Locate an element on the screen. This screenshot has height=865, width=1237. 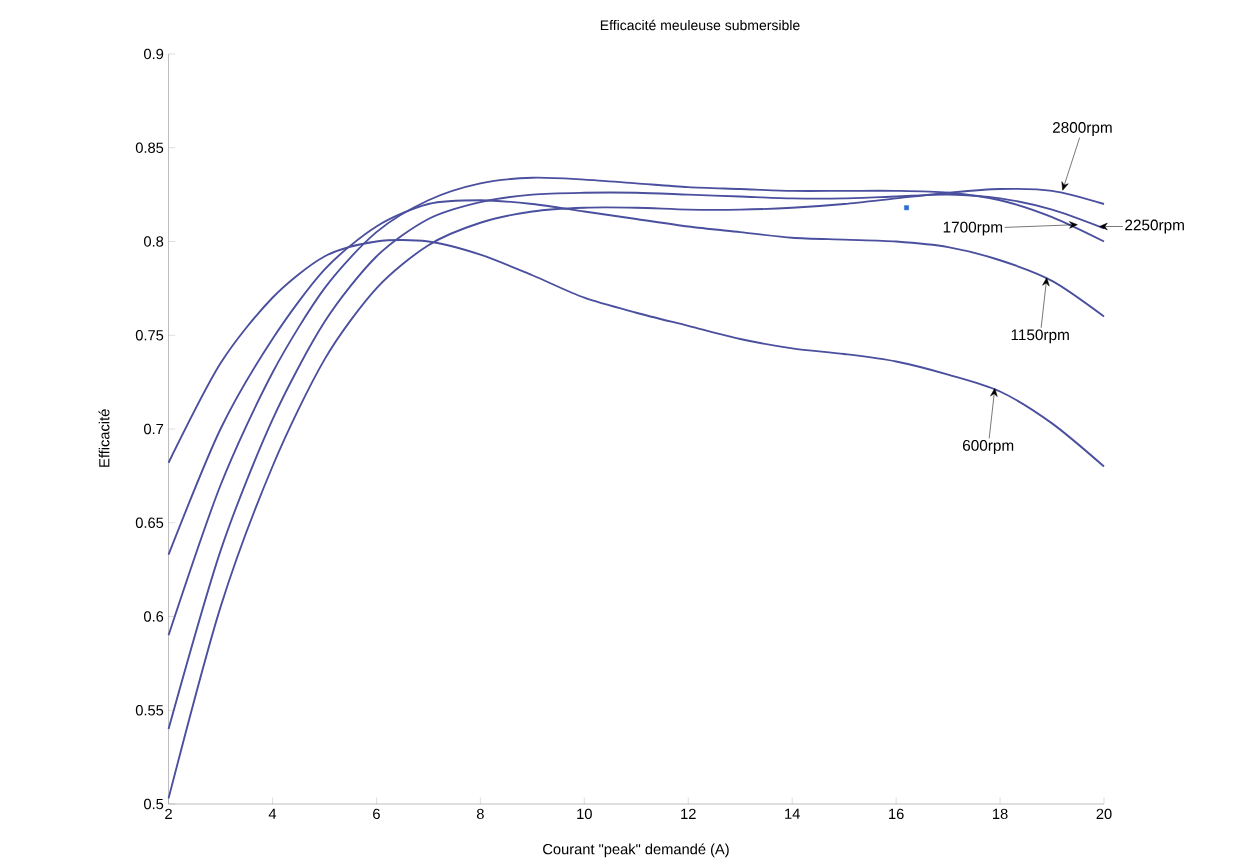
x-tick-label: 12 is located at coordinates (688, 813).